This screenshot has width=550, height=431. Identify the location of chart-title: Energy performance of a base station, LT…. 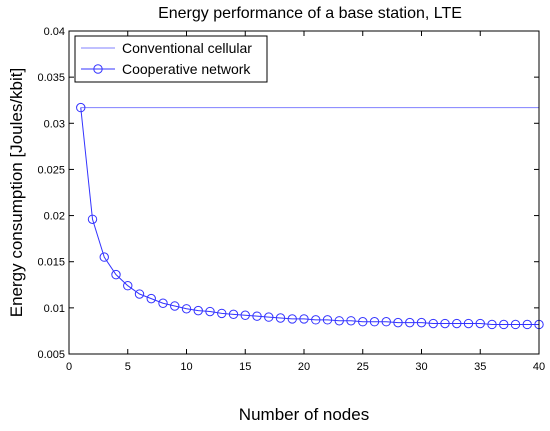
(310, 13).